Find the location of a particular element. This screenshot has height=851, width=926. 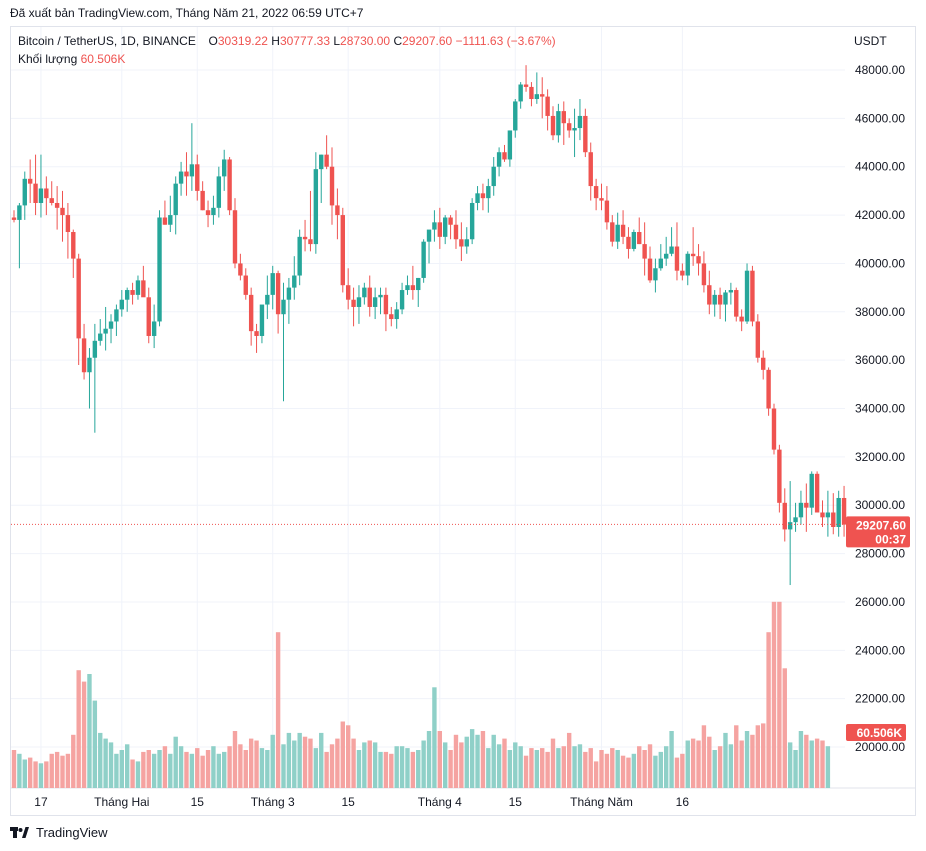

time-tick-label: Tháng 4 is located at coordinates (440, 802).